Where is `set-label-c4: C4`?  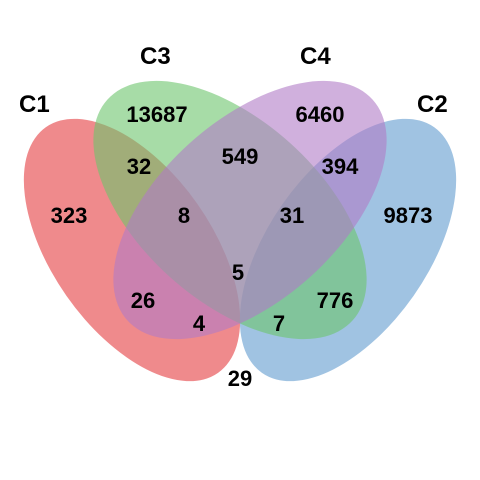 set-label-c4: C4 is located at coordinates (315, 56).